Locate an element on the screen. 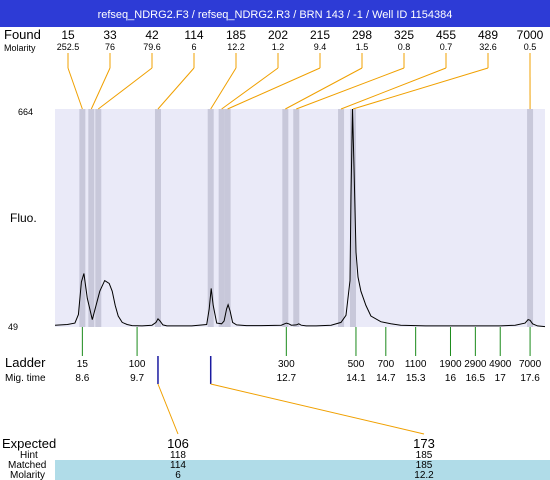 The width and height of the screenshot is (550, 480). found-size: 489 is located at coordinates (488, 35).